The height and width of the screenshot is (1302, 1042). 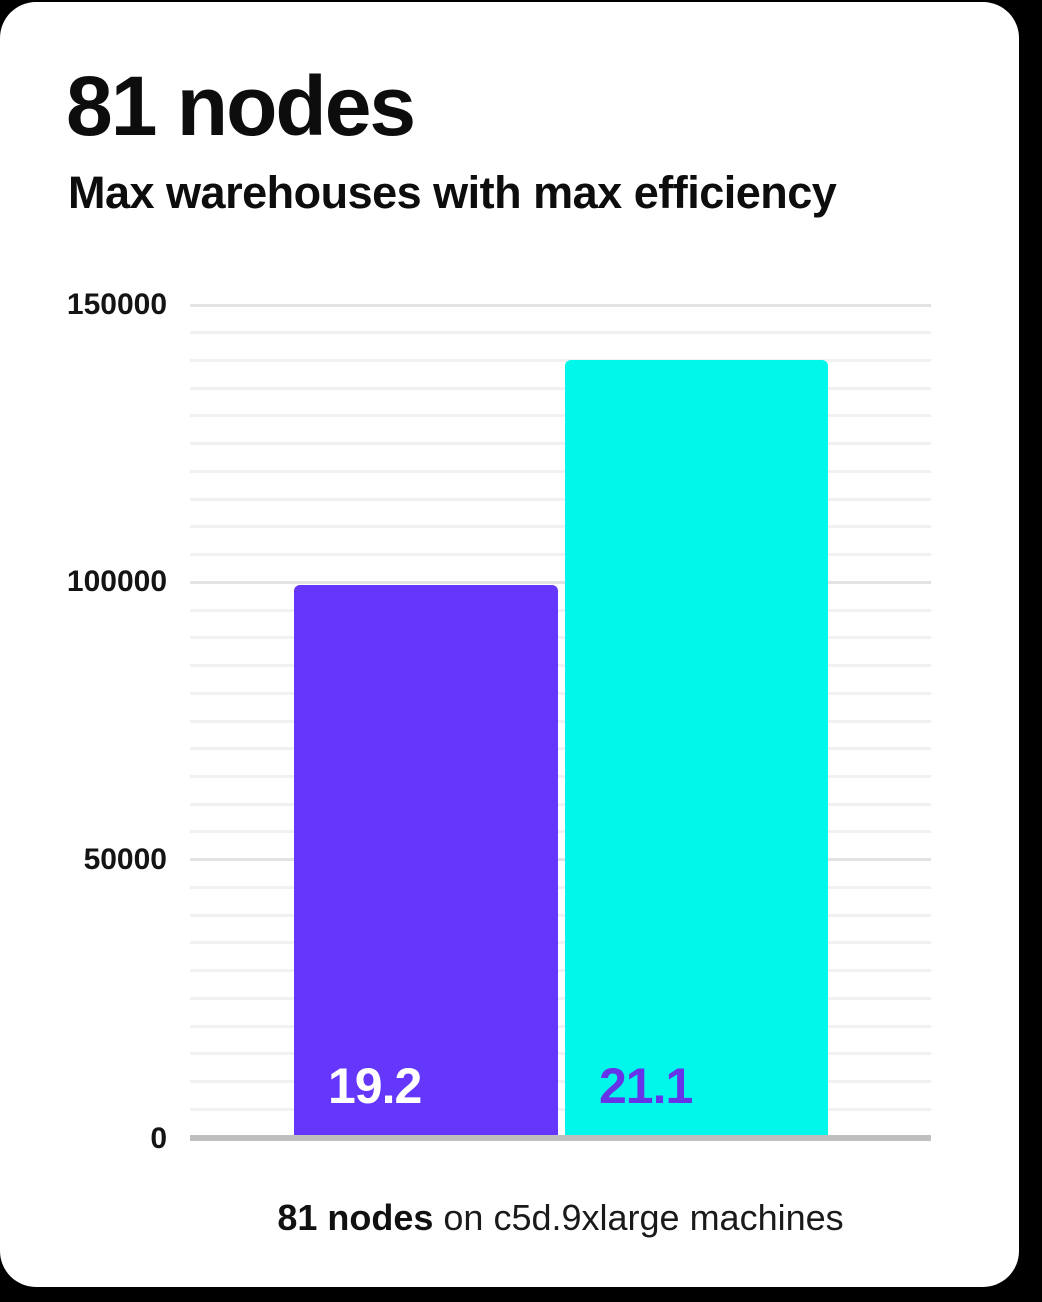 What do you see at coordinates (638, 1217) in the screenshot?
I see `caption-regular-text: on c5d.9xlarge machines` at bounding box center [638, 1217].